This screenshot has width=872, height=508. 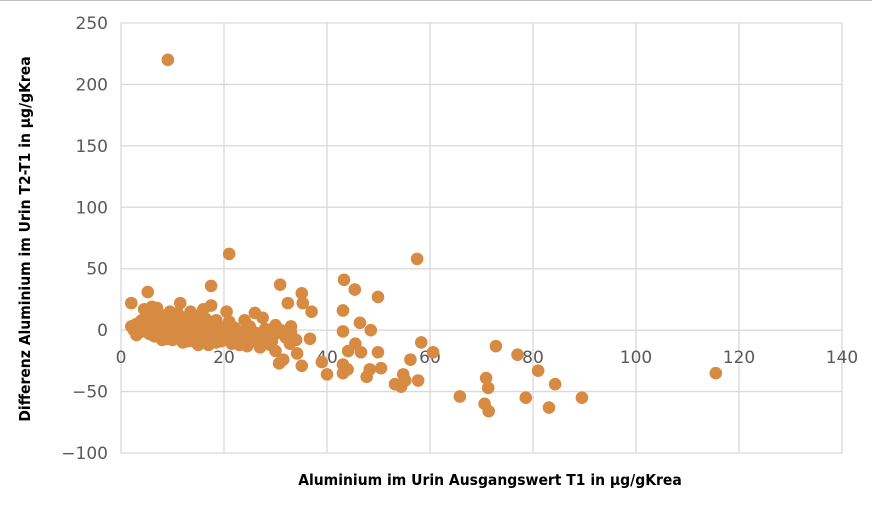 What do you see at coordinates (739, 358) in the screenshot?
I see `x-tick-label: 120` at bounding box center [739, 358].